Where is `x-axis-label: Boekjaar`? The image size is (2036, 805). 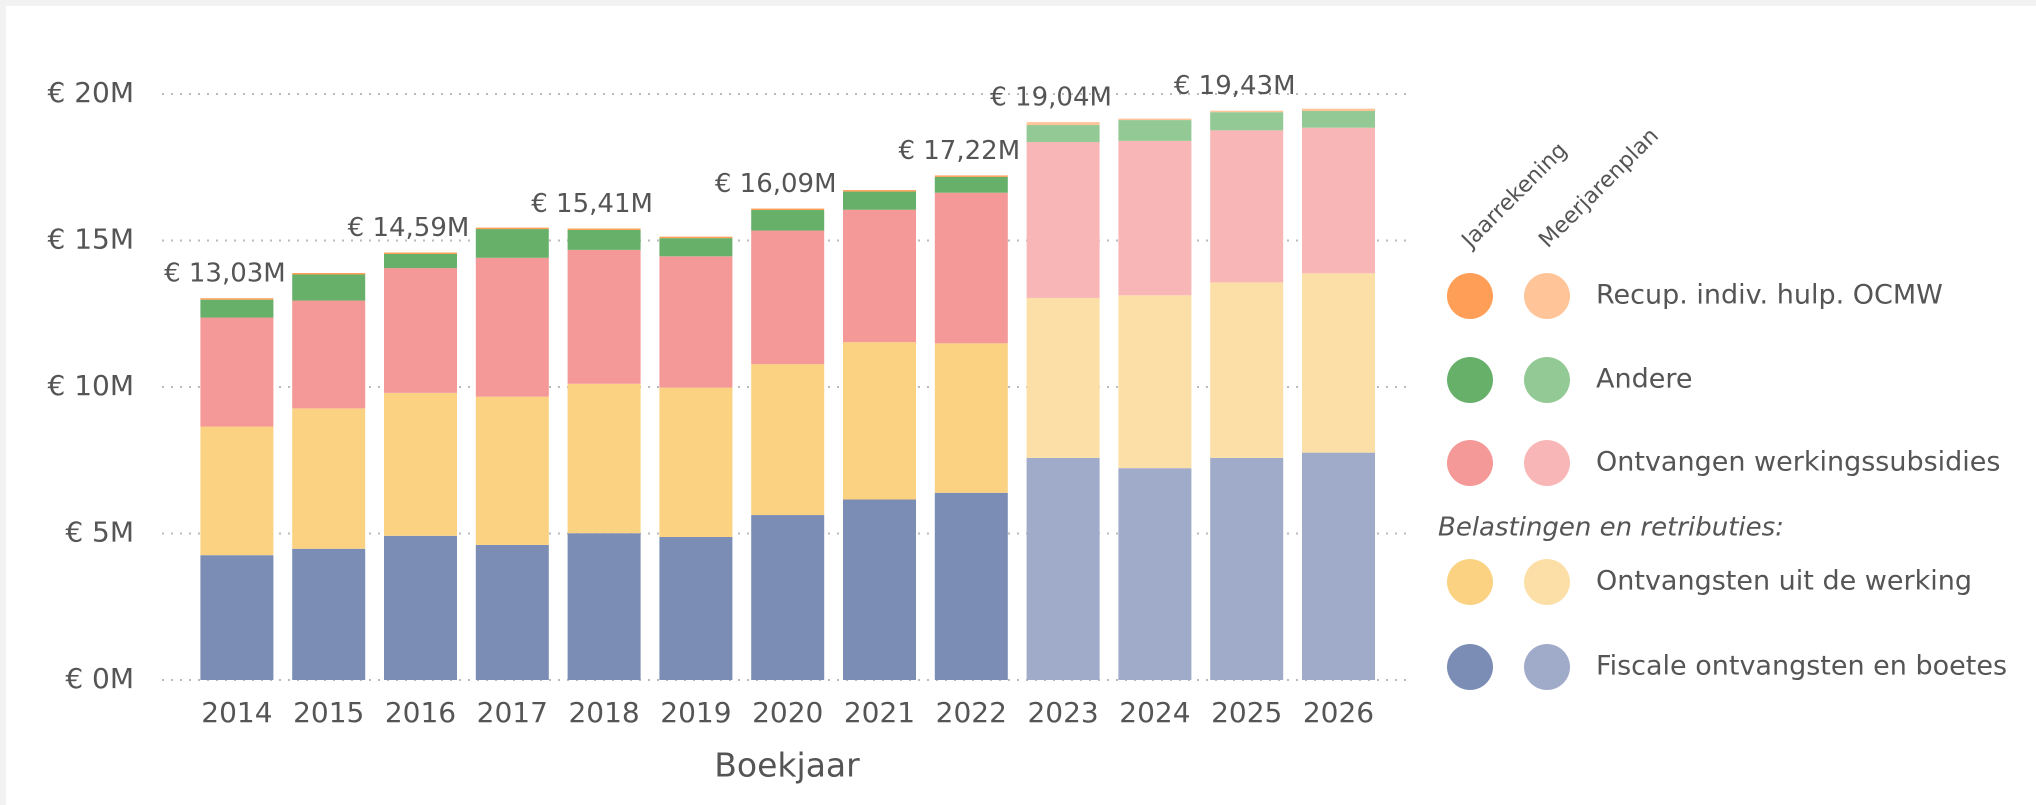 x-axis-label: Boekjaar is located at coordinates (787, 765).